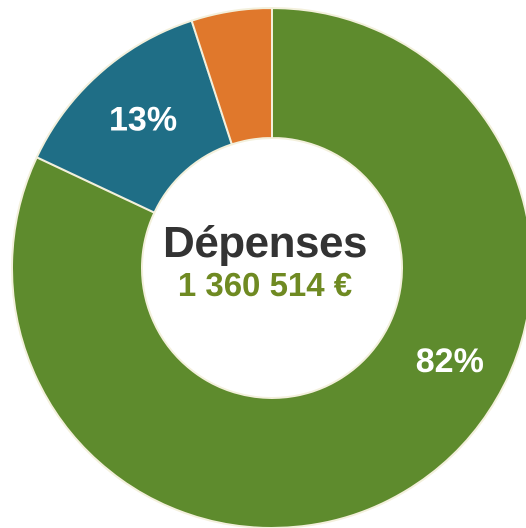 Image resolution: width=526 pixels, height=528 pixels. What do you see at coordinates (143, 120) in the screenshot?
I see `donut-slice-label-1: 13%` at bounding box center [143, 120].